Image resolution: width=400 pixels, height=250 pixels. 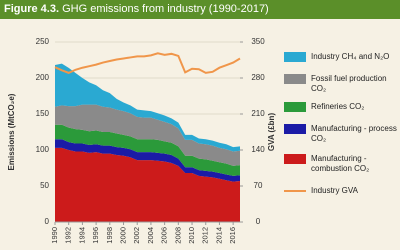 What do you see at coordinates (165, 9) in the screenshot?
I see `chart-title: GHG emissions from industry (1990-2017)` at bounding box center [165, 9].